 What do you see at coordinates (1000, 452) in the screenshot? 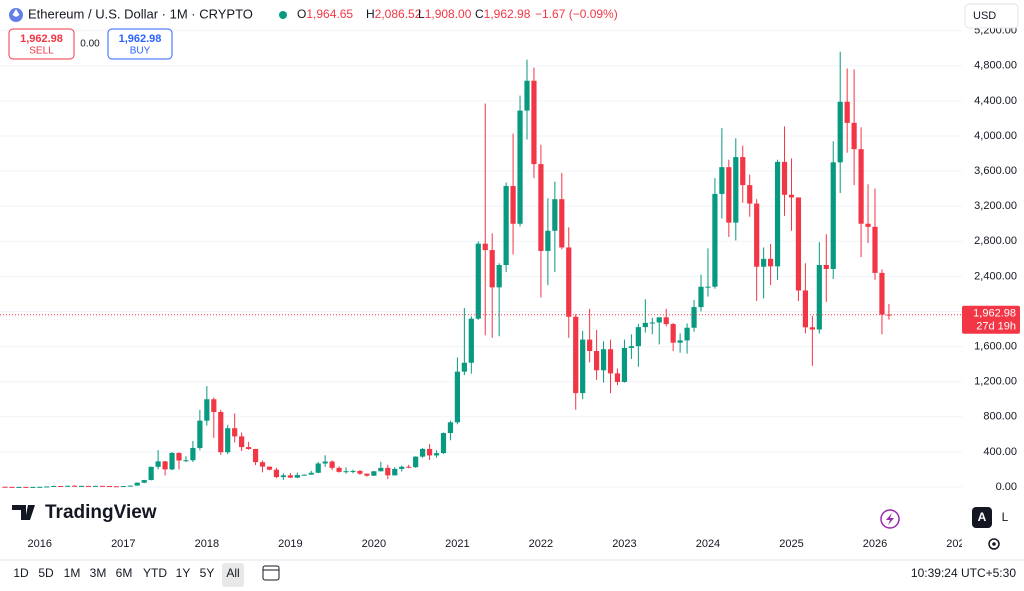
I see `y-tick-label: 400.00` at bounding box center [1000, 452].